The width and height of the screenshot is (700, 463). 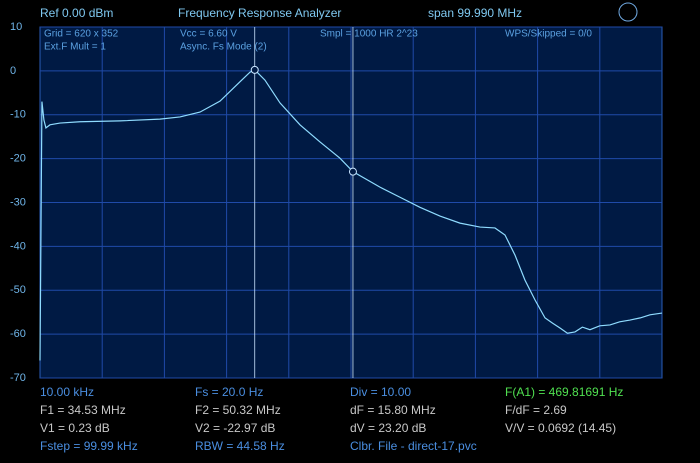 What do you see at coordinates (18, 159) in the screenshot?
I see `y-tick-label: -20` at bounding box center [18, 159].